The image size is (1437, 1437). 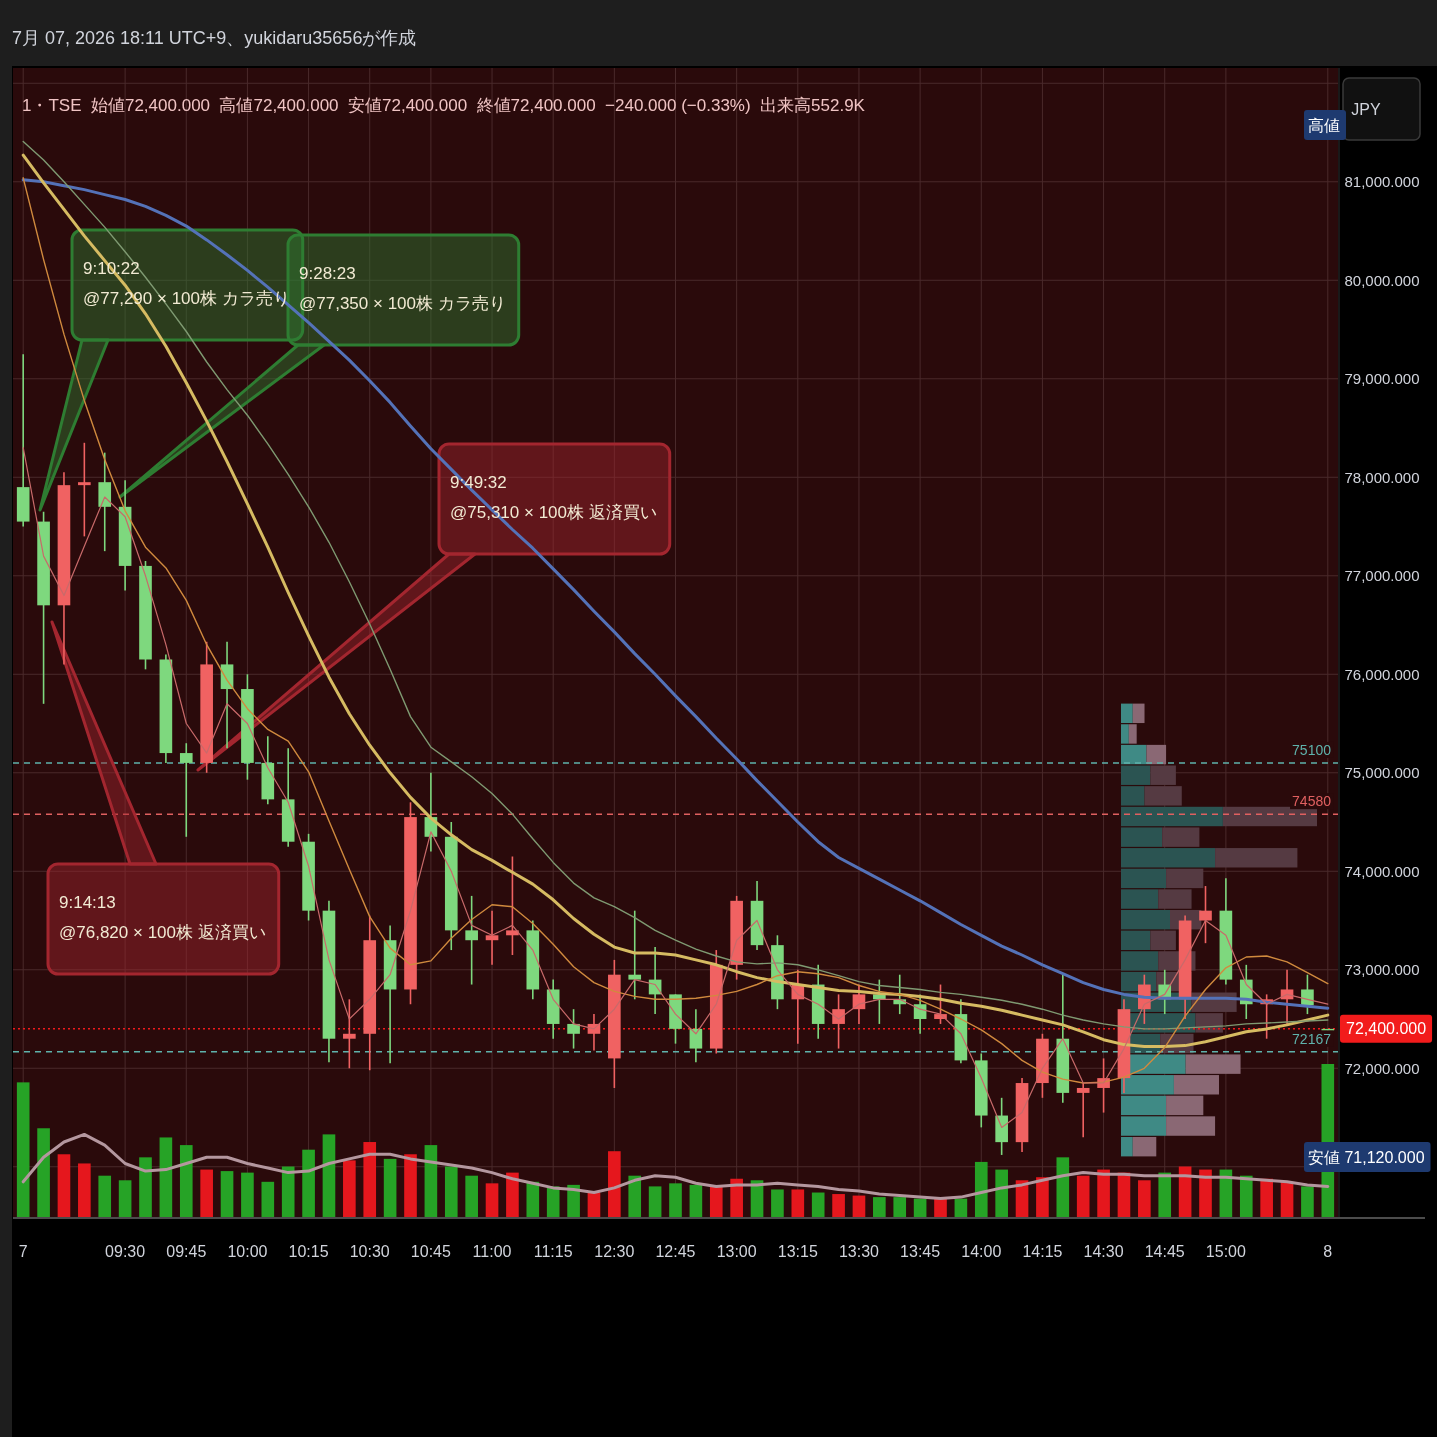 I want to click on x-tick-label: 14:15, so click(x=1042, y=1251).